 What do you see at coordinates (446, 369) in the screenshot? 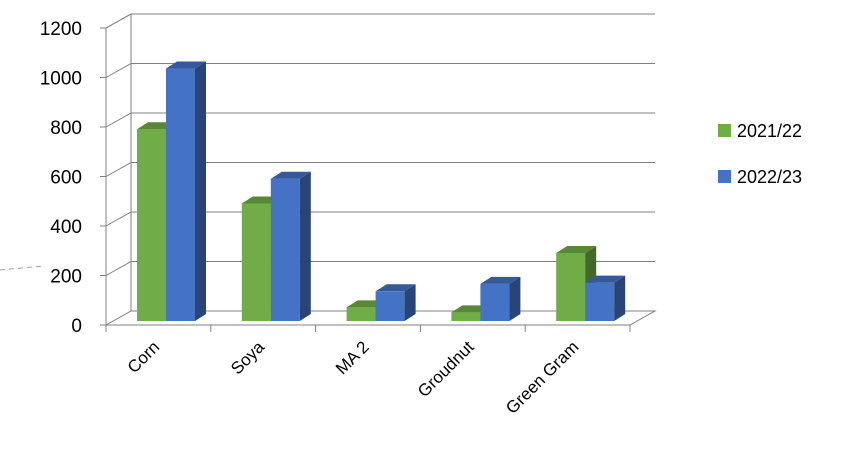
I see `x-tick-label: Groudnut` at bounding box center [446, 369].